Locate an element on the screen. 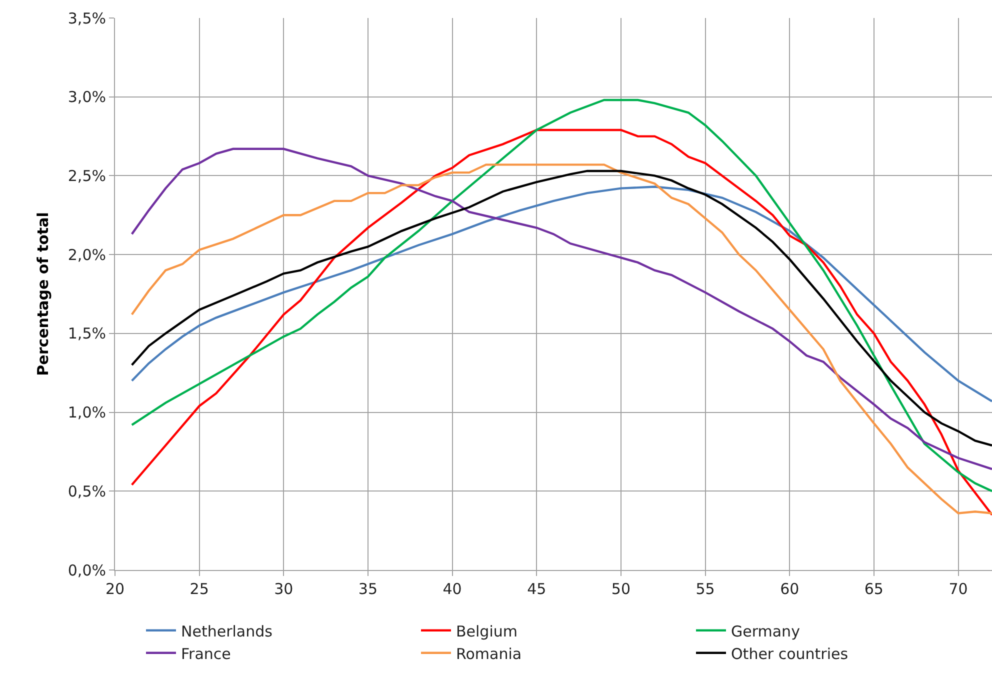 The width and height of the screenshot is (992, 695). legend-label: Other countries is located at coordinates (789, 653).